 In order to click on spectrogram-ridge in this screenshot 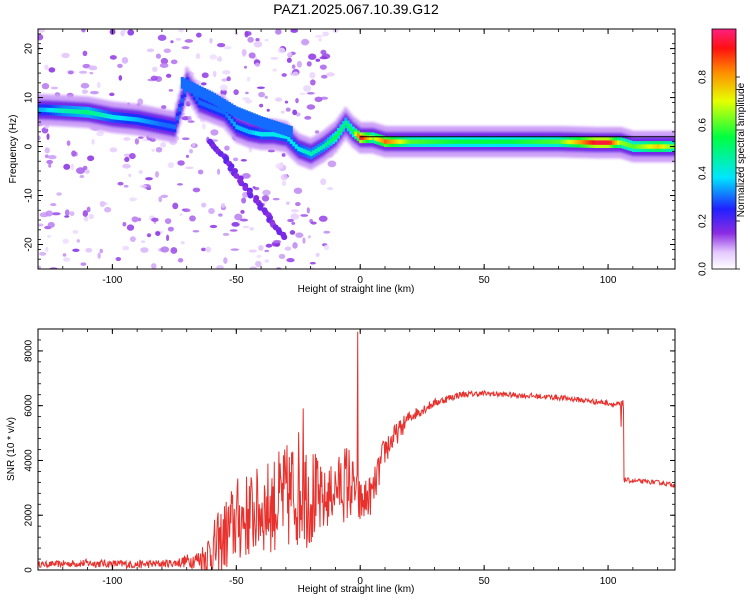, I will do `click(356, 118)`.